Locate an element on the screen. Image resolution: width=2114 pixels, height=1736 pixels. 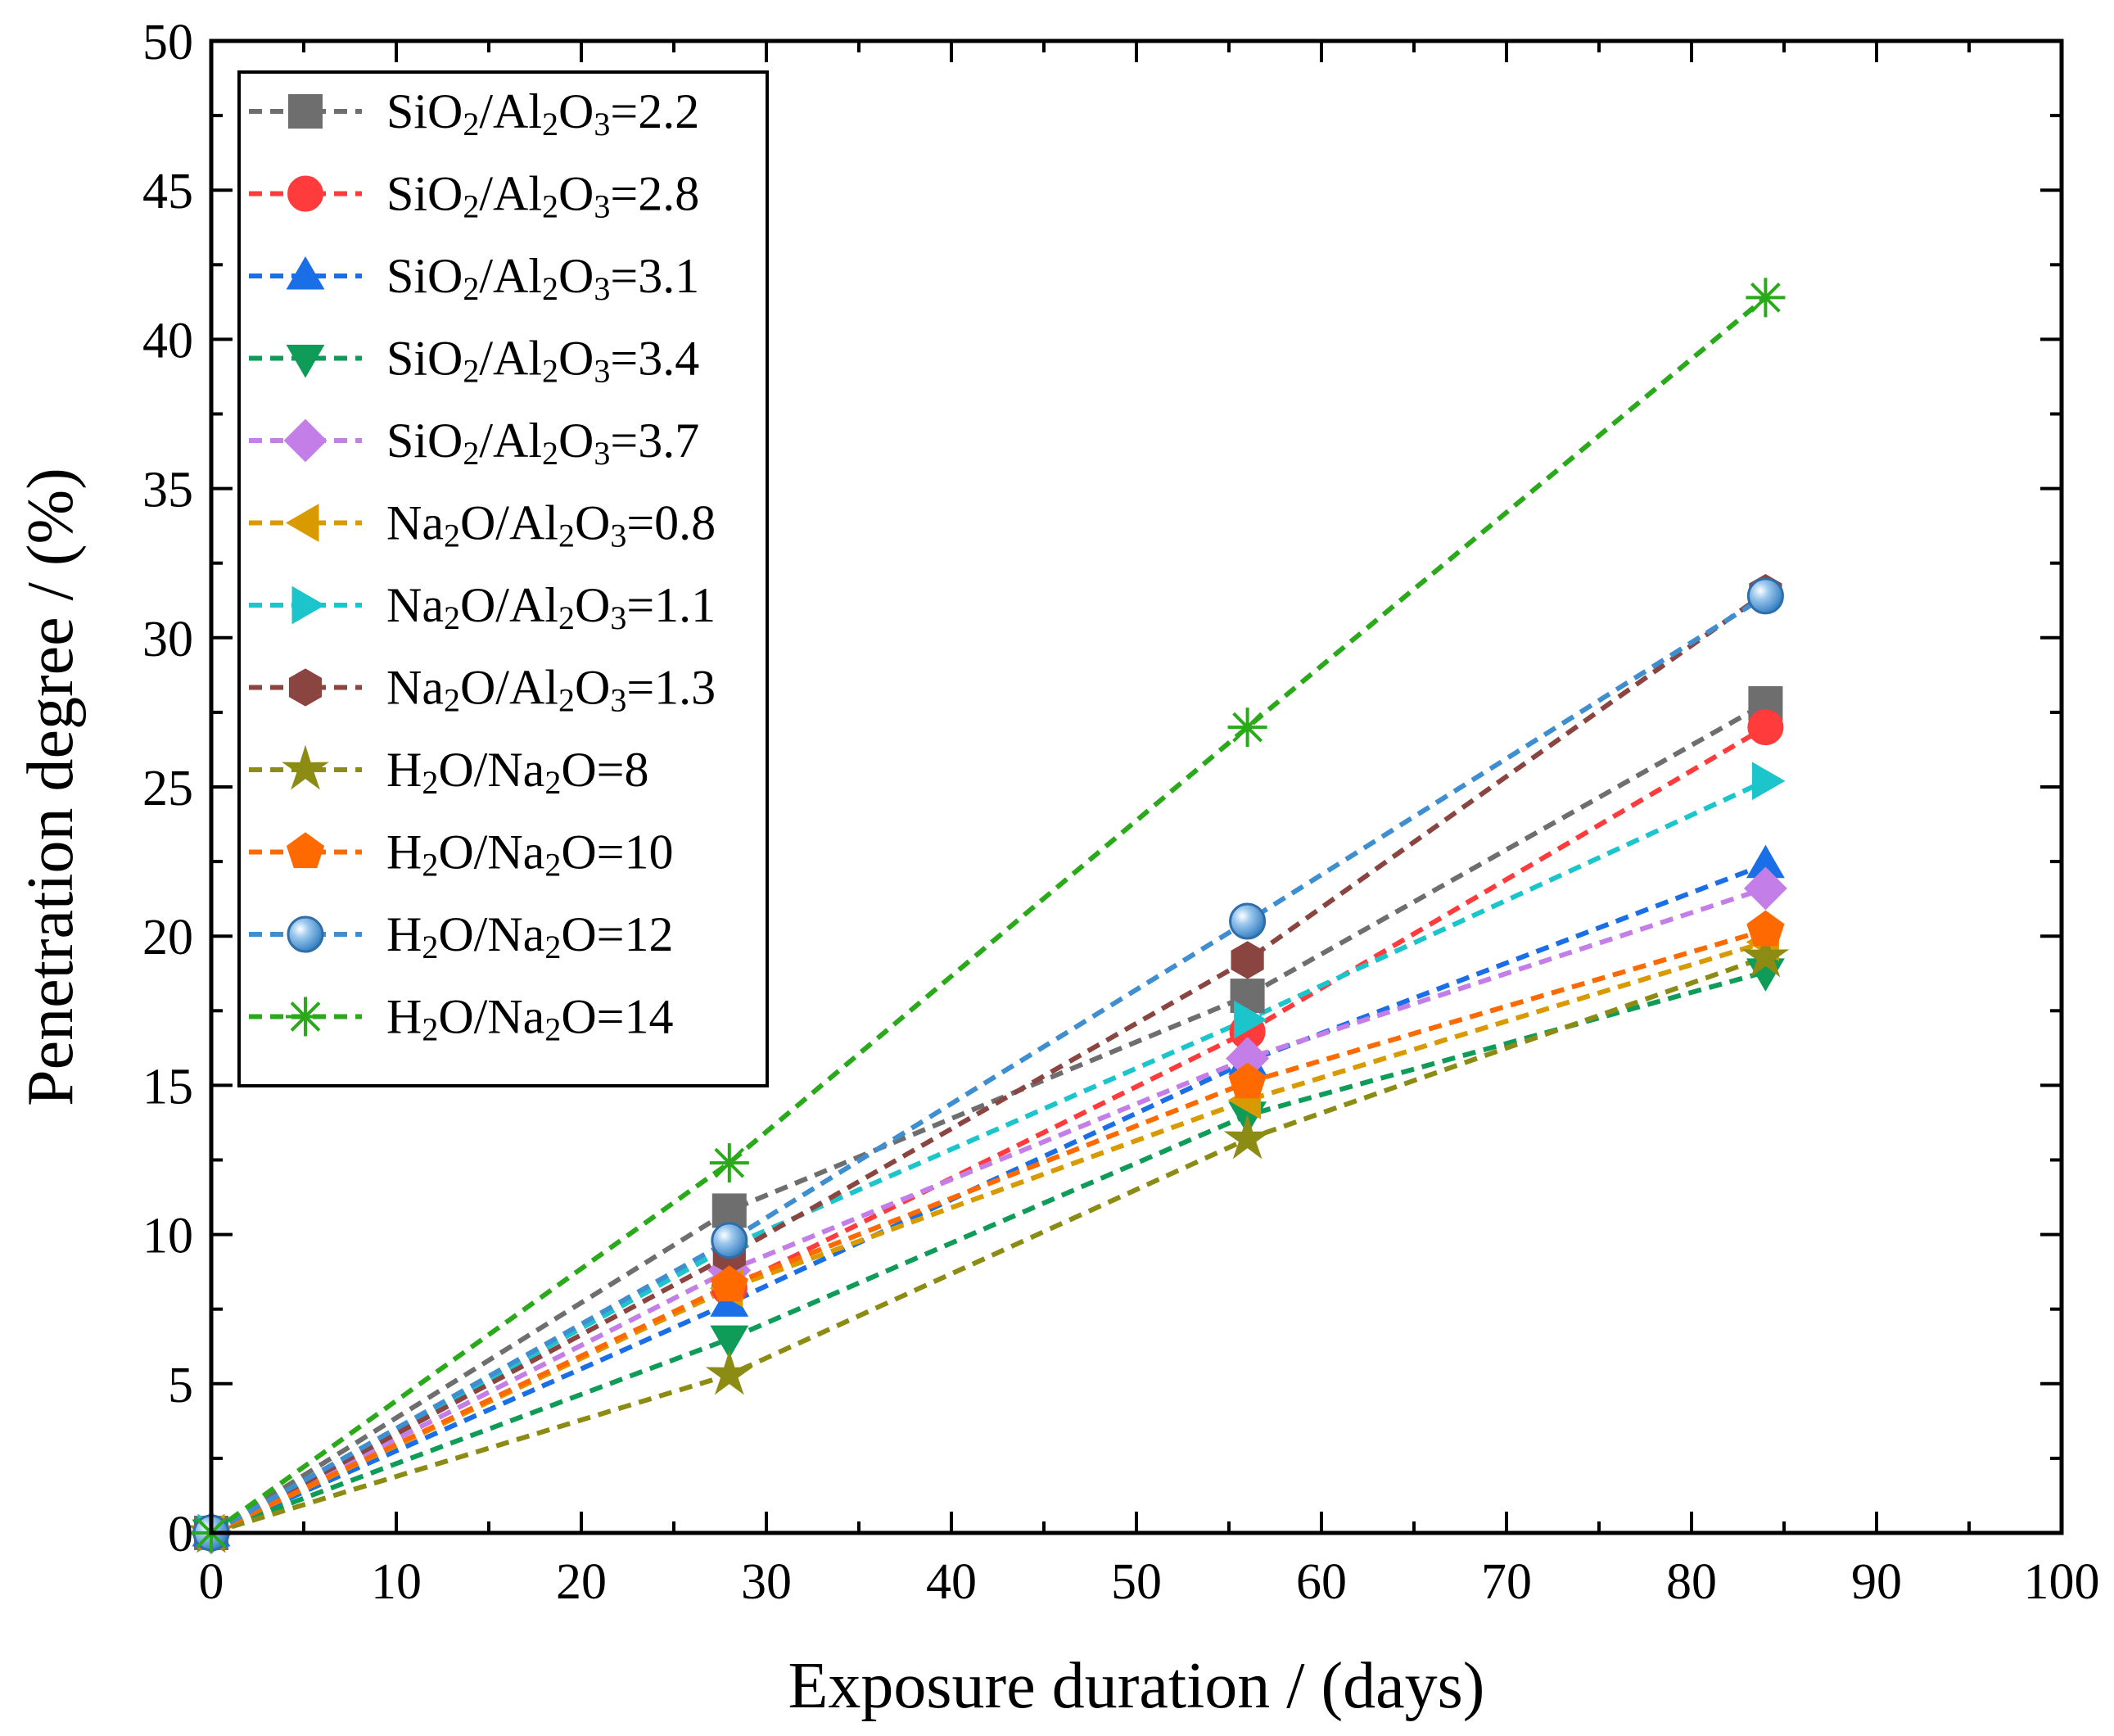
legend-entry: SiO2/Al2O3=3.1 is located at coordinates (474, 278).